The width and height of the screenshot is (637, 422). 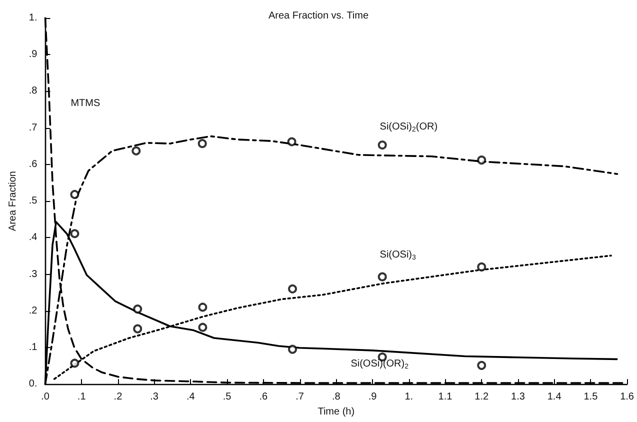 I want to click on y-tick-label: .6, so click(x=33, y=164).